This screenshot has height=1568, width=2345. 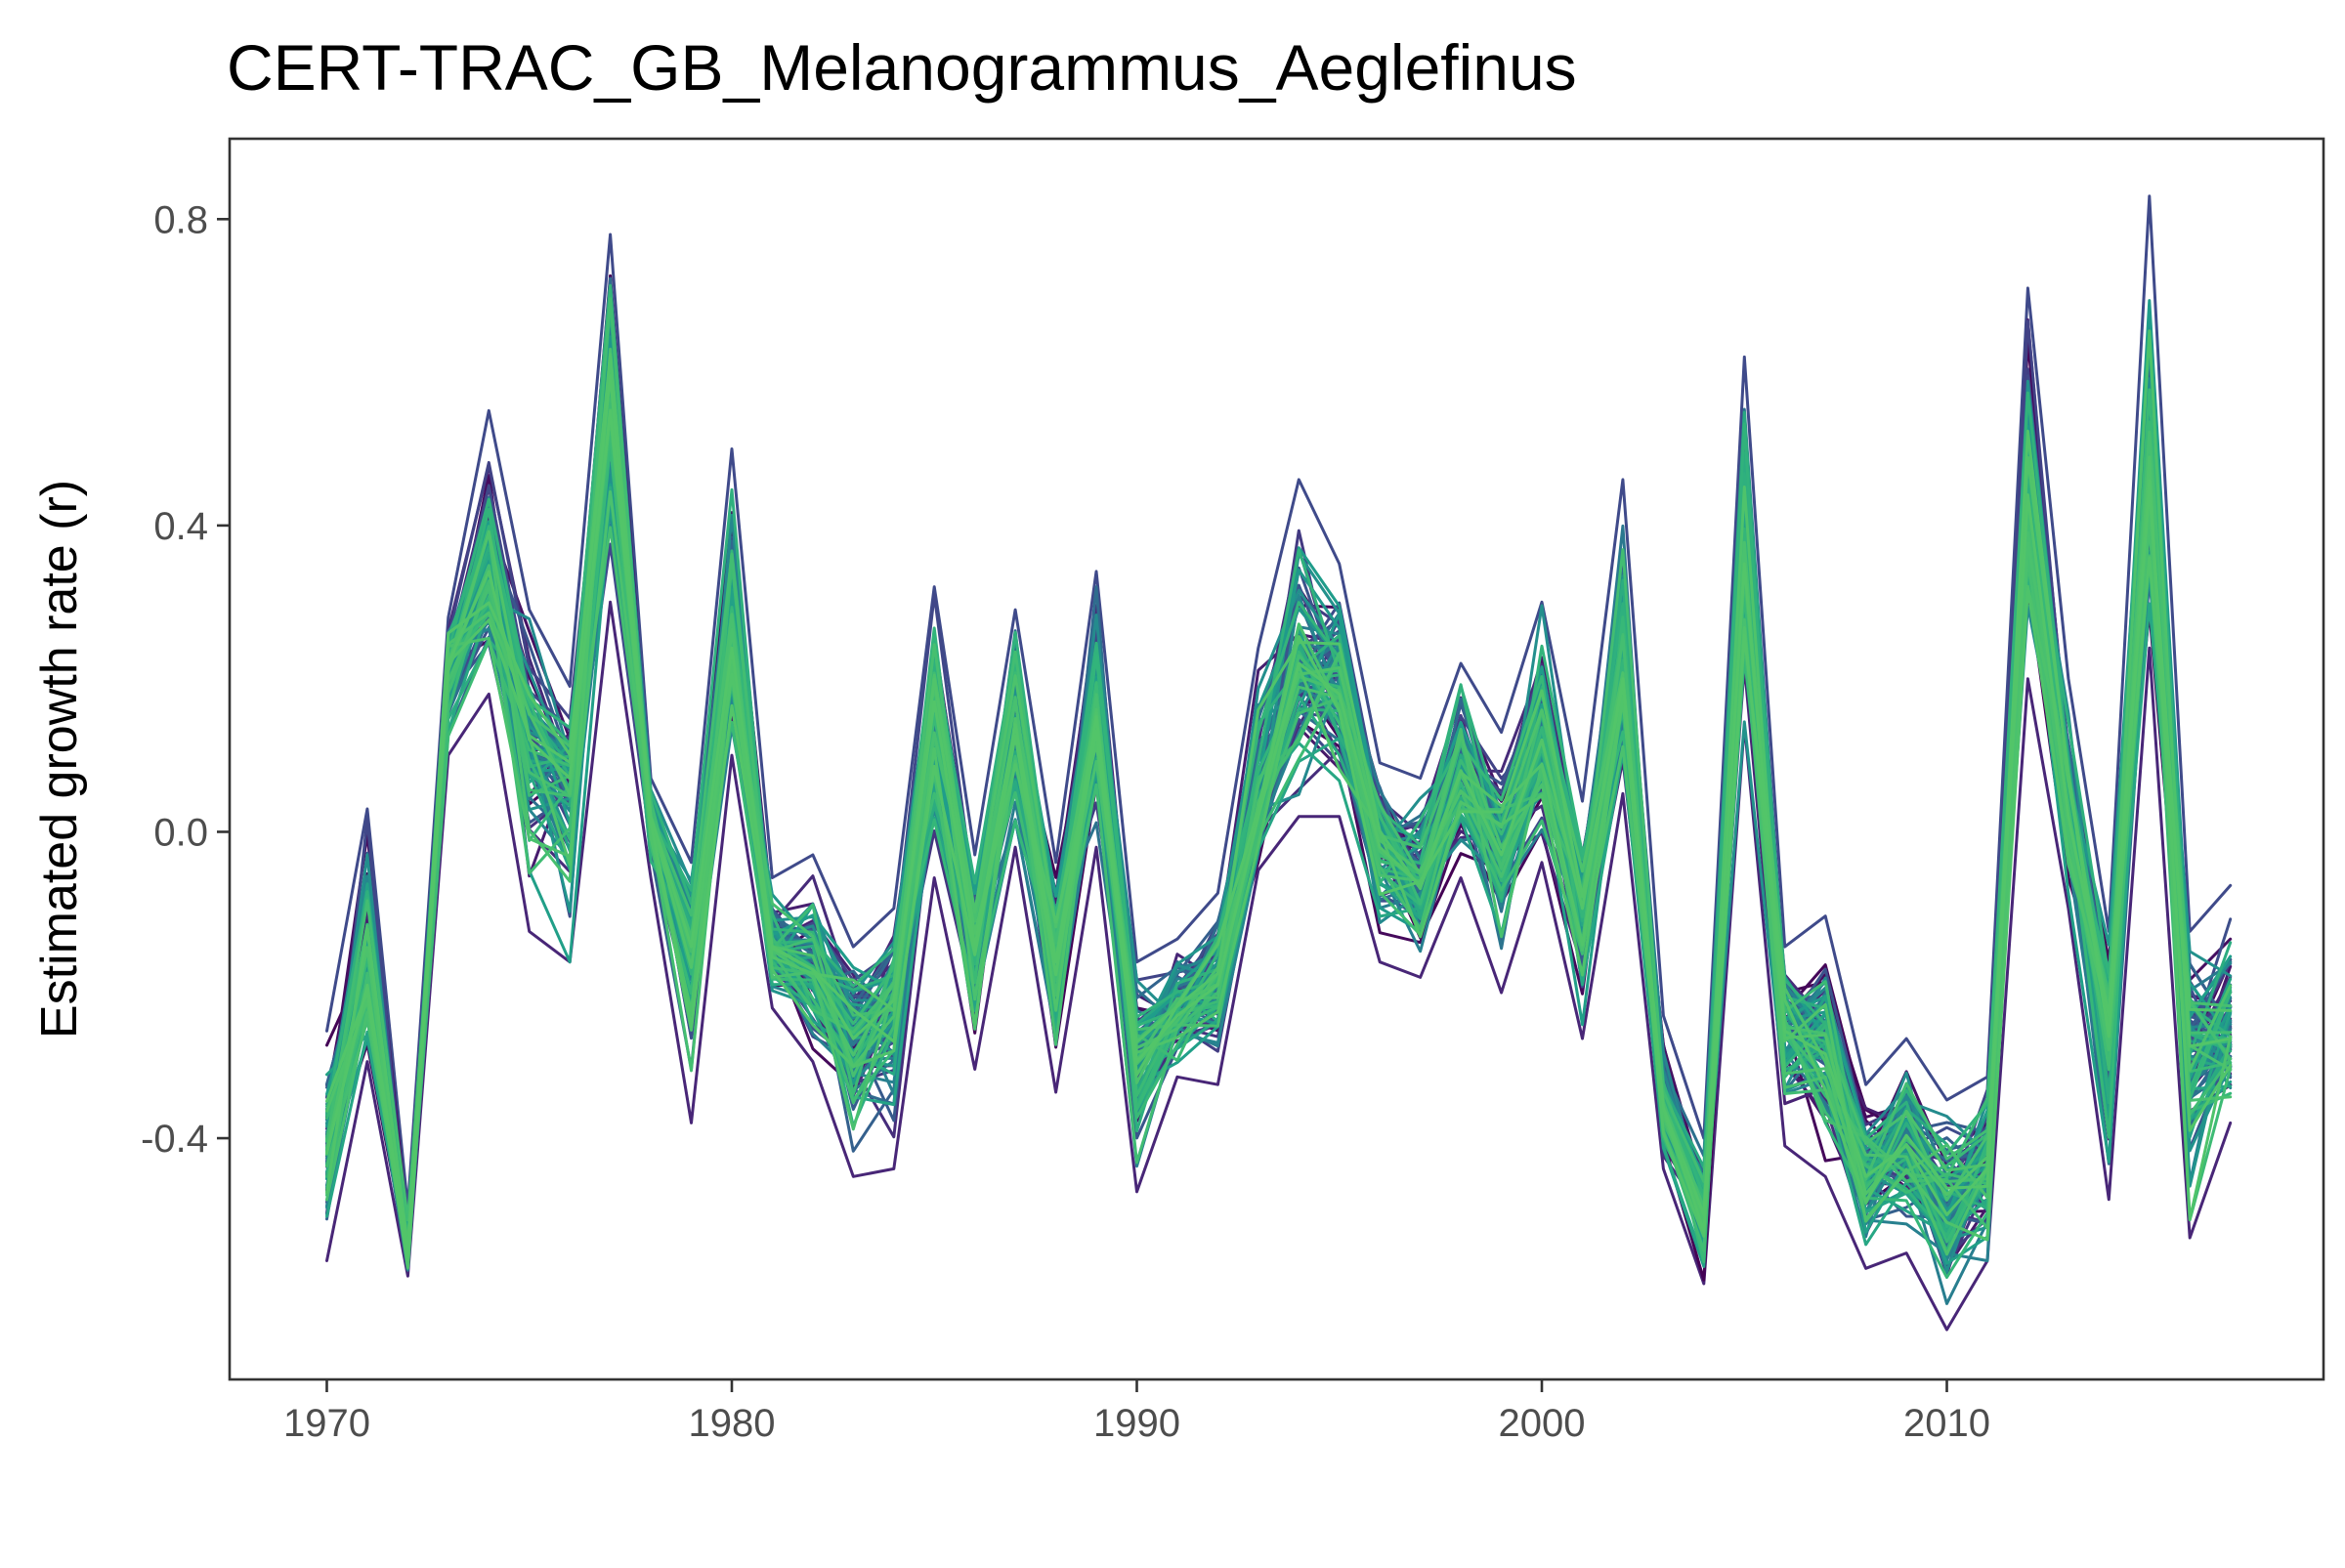 What do you see at coordinates (185, 679) in the screenshot?
I see `y-axis: -0.4 0.0 0.4 0.8` at bounding box center [185, 679].